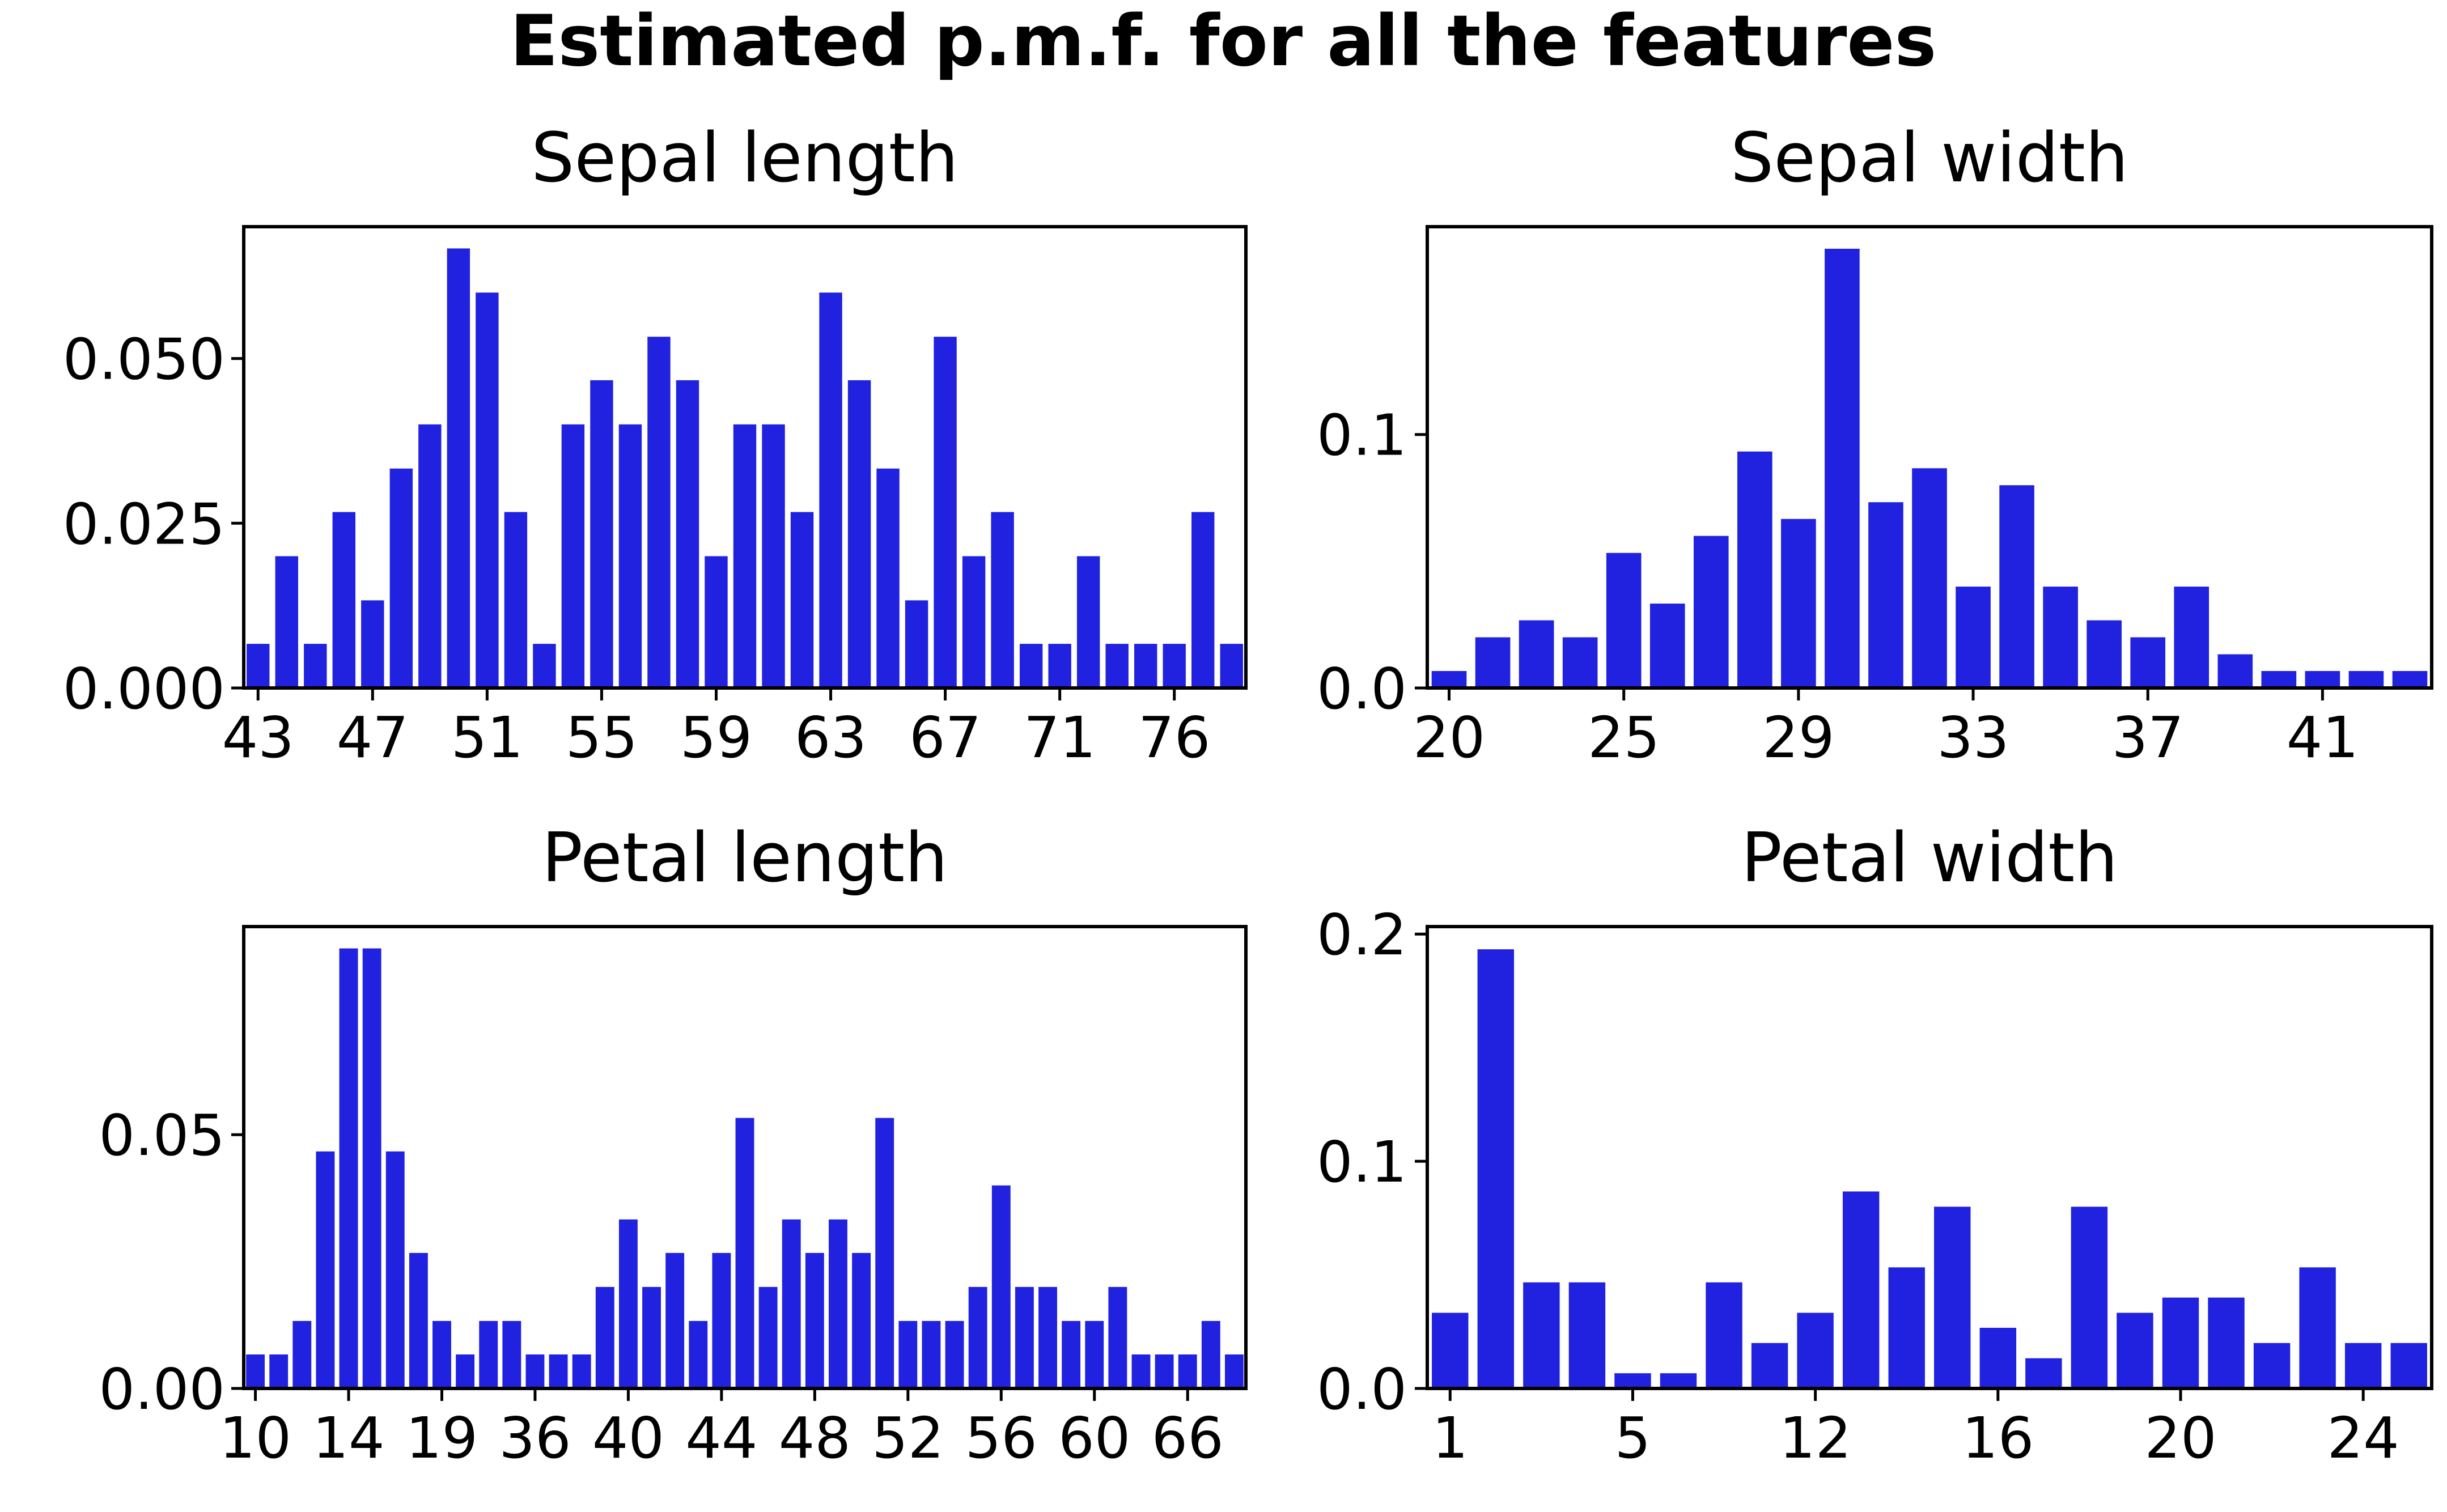 The width and height of the screenshot is (2447, 1512). What do you see at coordinates (721, 1438) in the screenshot?
I see `x-tick-label: 44` at bounding box center [721, 1438].